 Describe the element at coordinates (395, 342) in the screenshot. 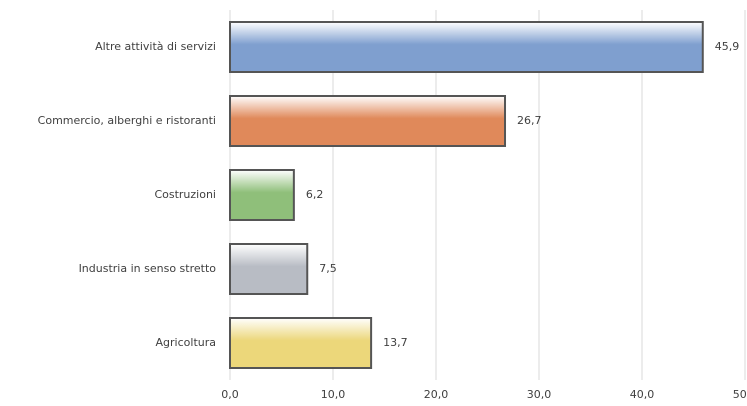

I see `value-label: 13,7` at that location.